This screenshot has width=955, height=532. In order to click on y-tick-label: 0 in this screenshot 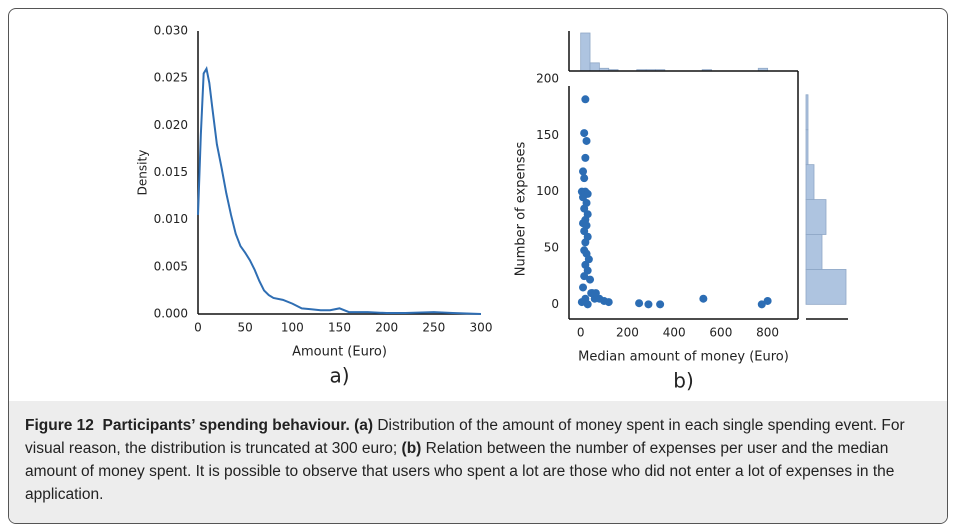, I will do `click(555, 304)`.